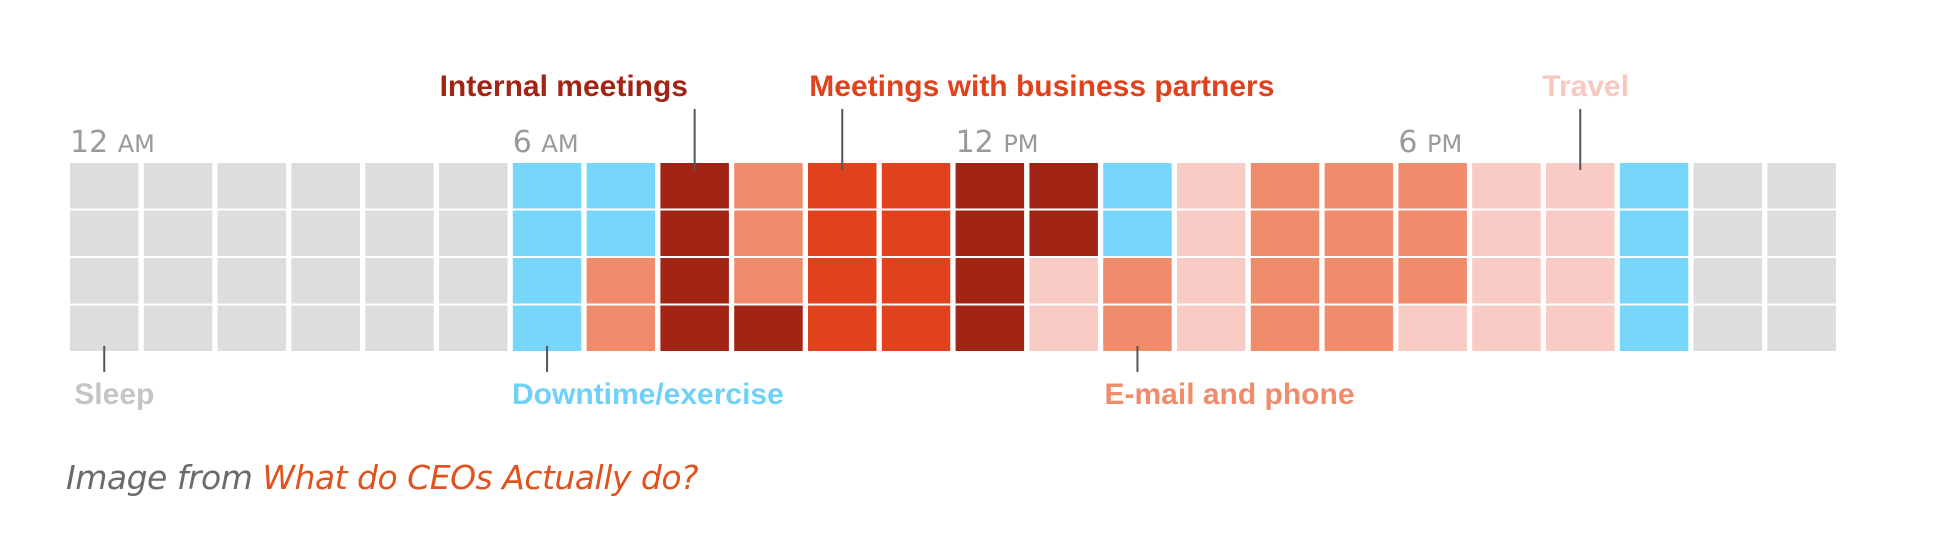  I want to click on cell-h1-q1-sleep, so click(178, 186).